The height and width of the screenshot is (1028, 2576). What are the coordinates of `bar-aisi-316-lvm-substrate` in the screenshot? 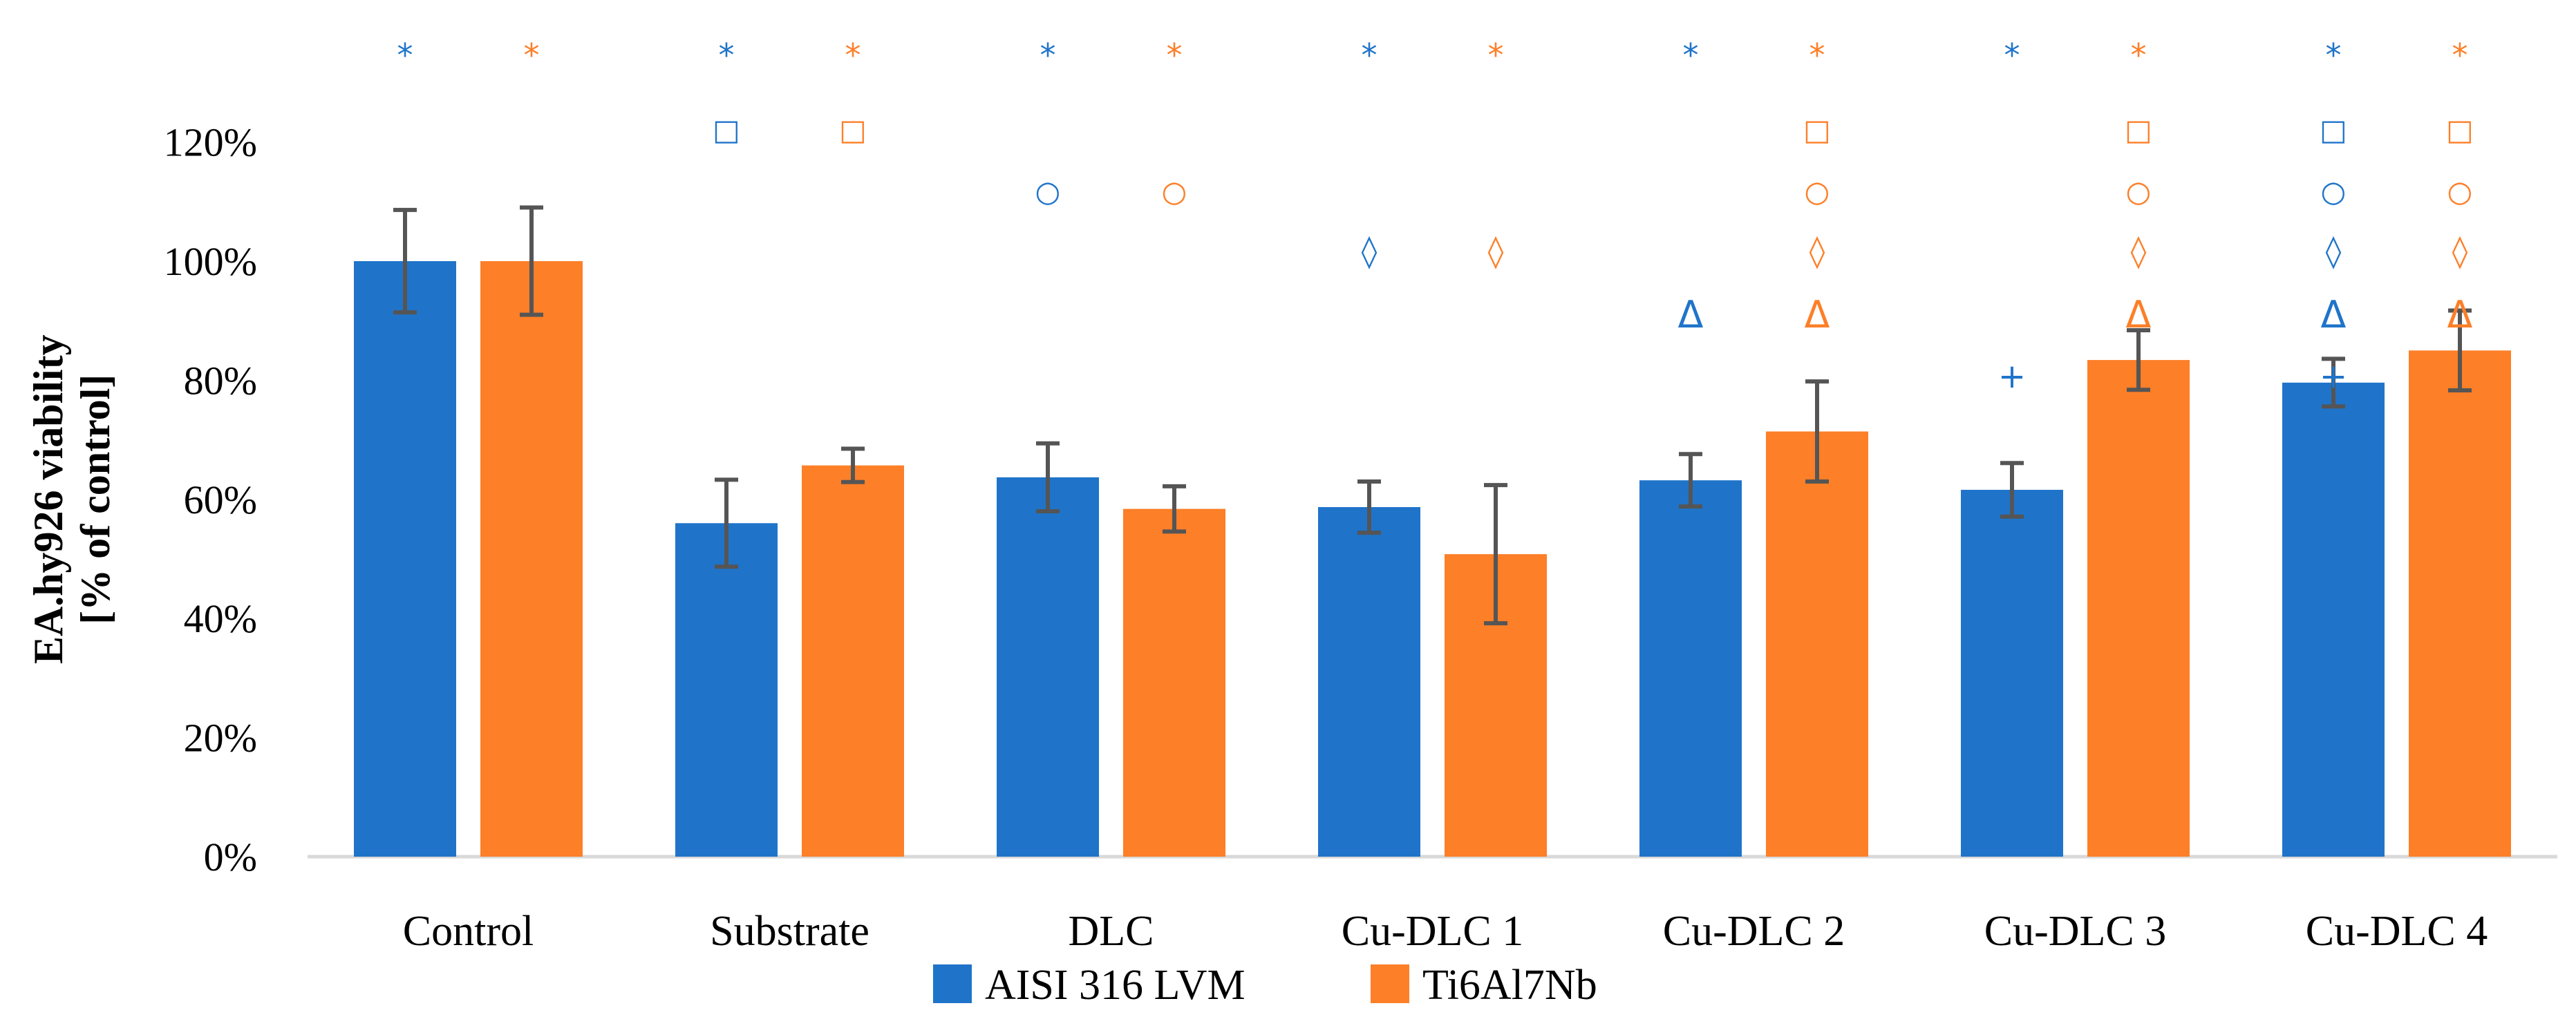 It's located at (726, 690).